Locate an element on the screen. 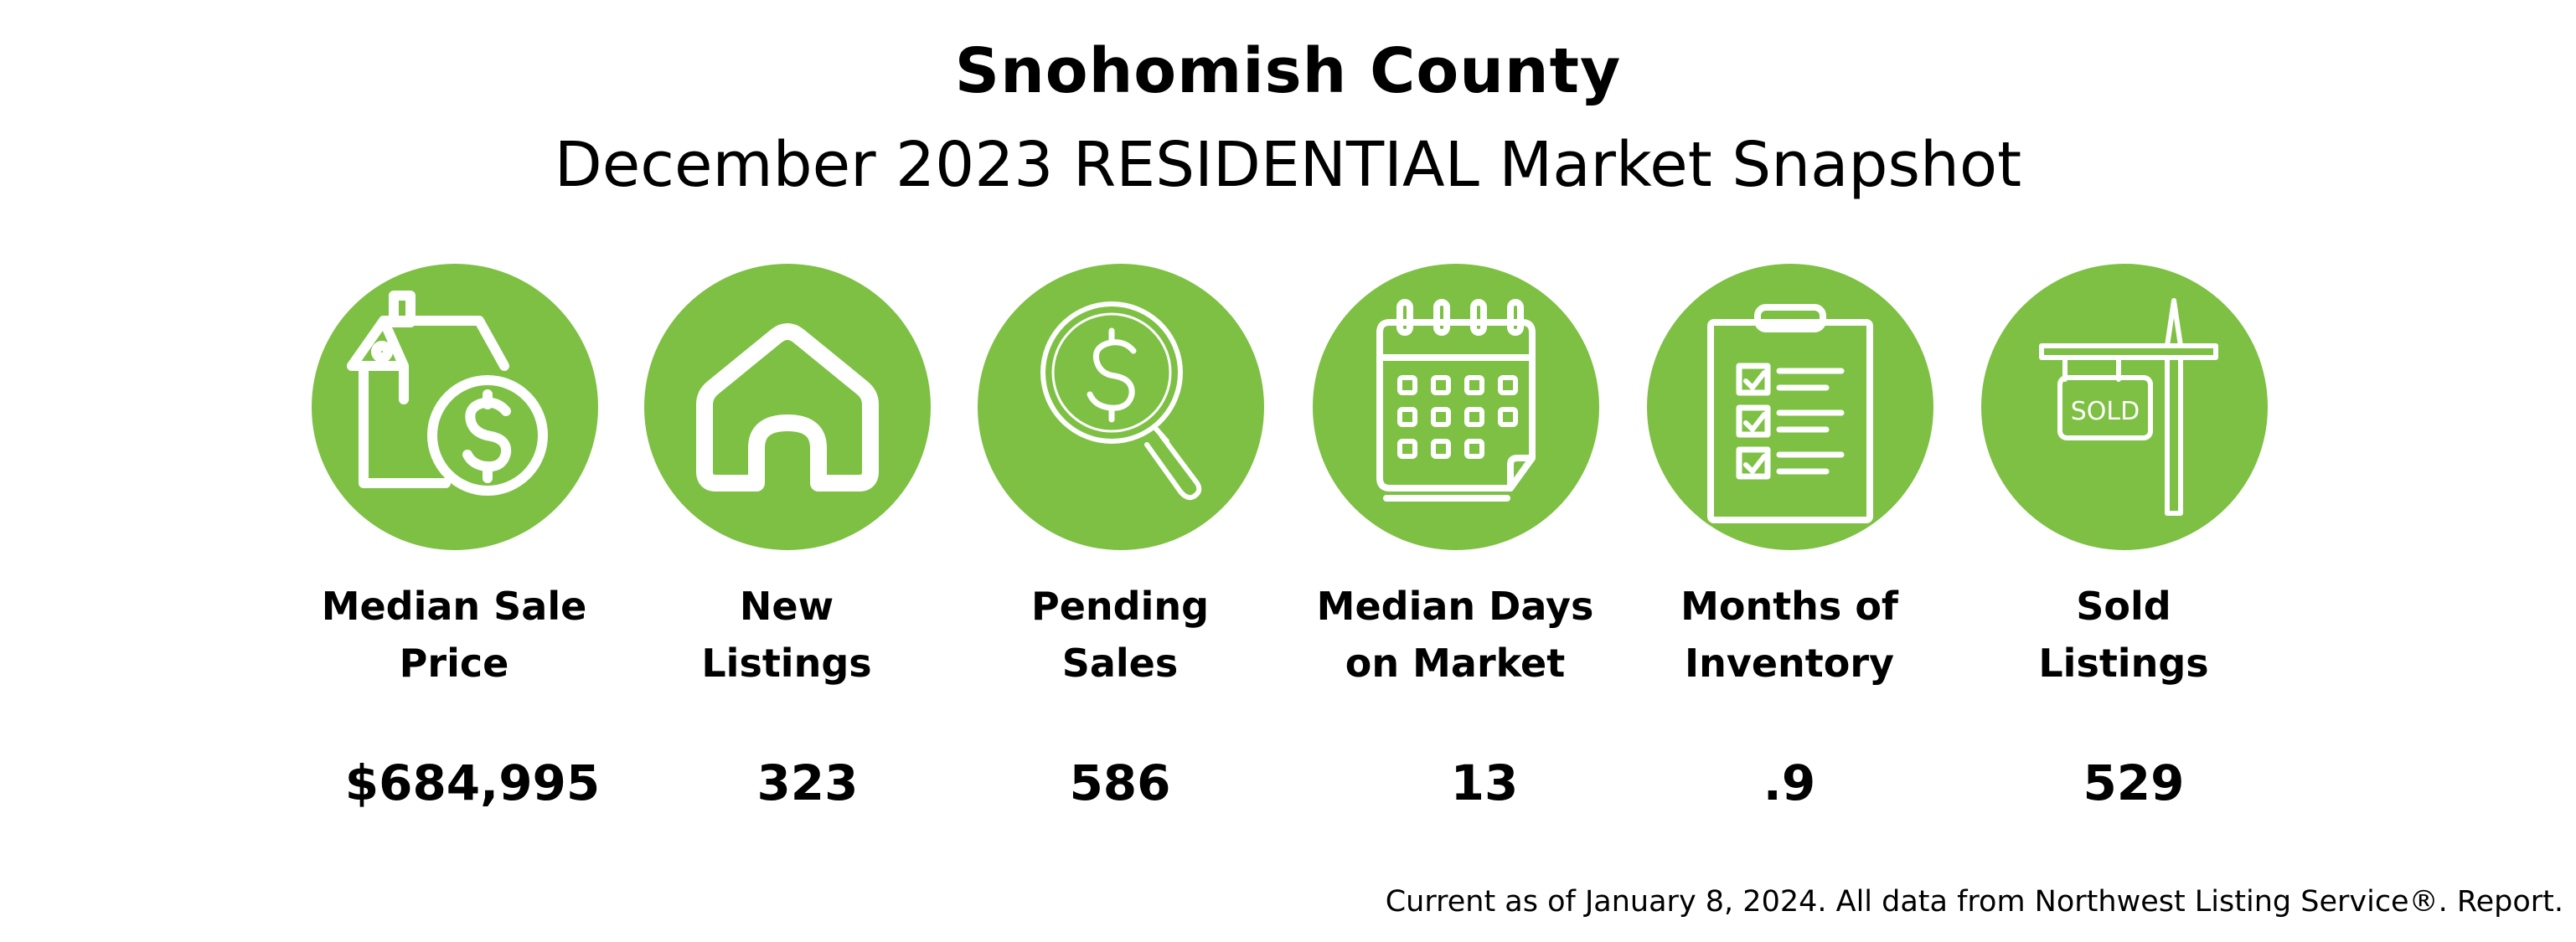 This screenshot has height=942, width=2576. metric-label-line2: Inventory is located at coordinates (1789, 664).